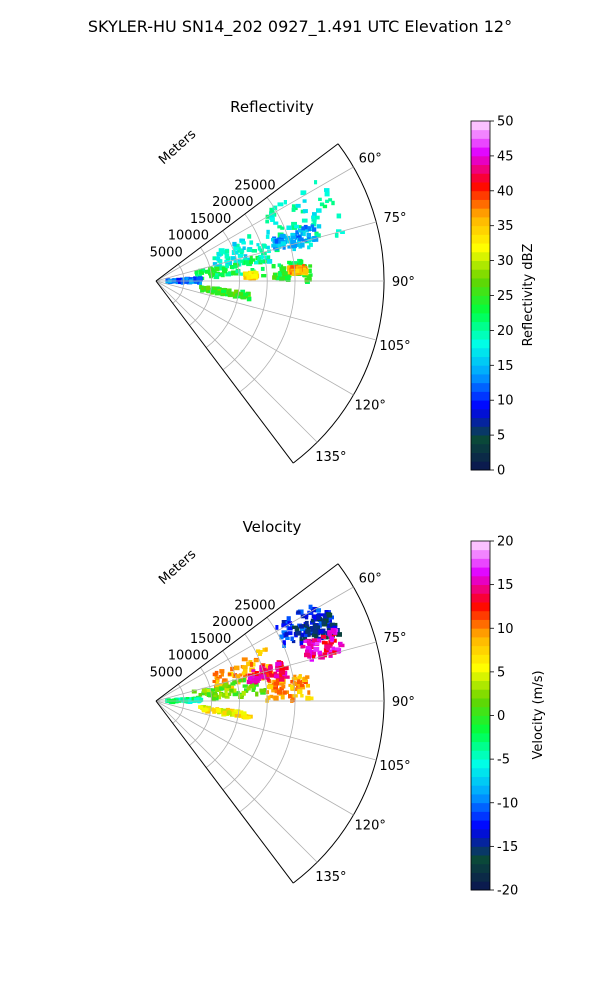  I want to click on velocity-colorbar-label: Velocity (m/s), so click(538, 714).